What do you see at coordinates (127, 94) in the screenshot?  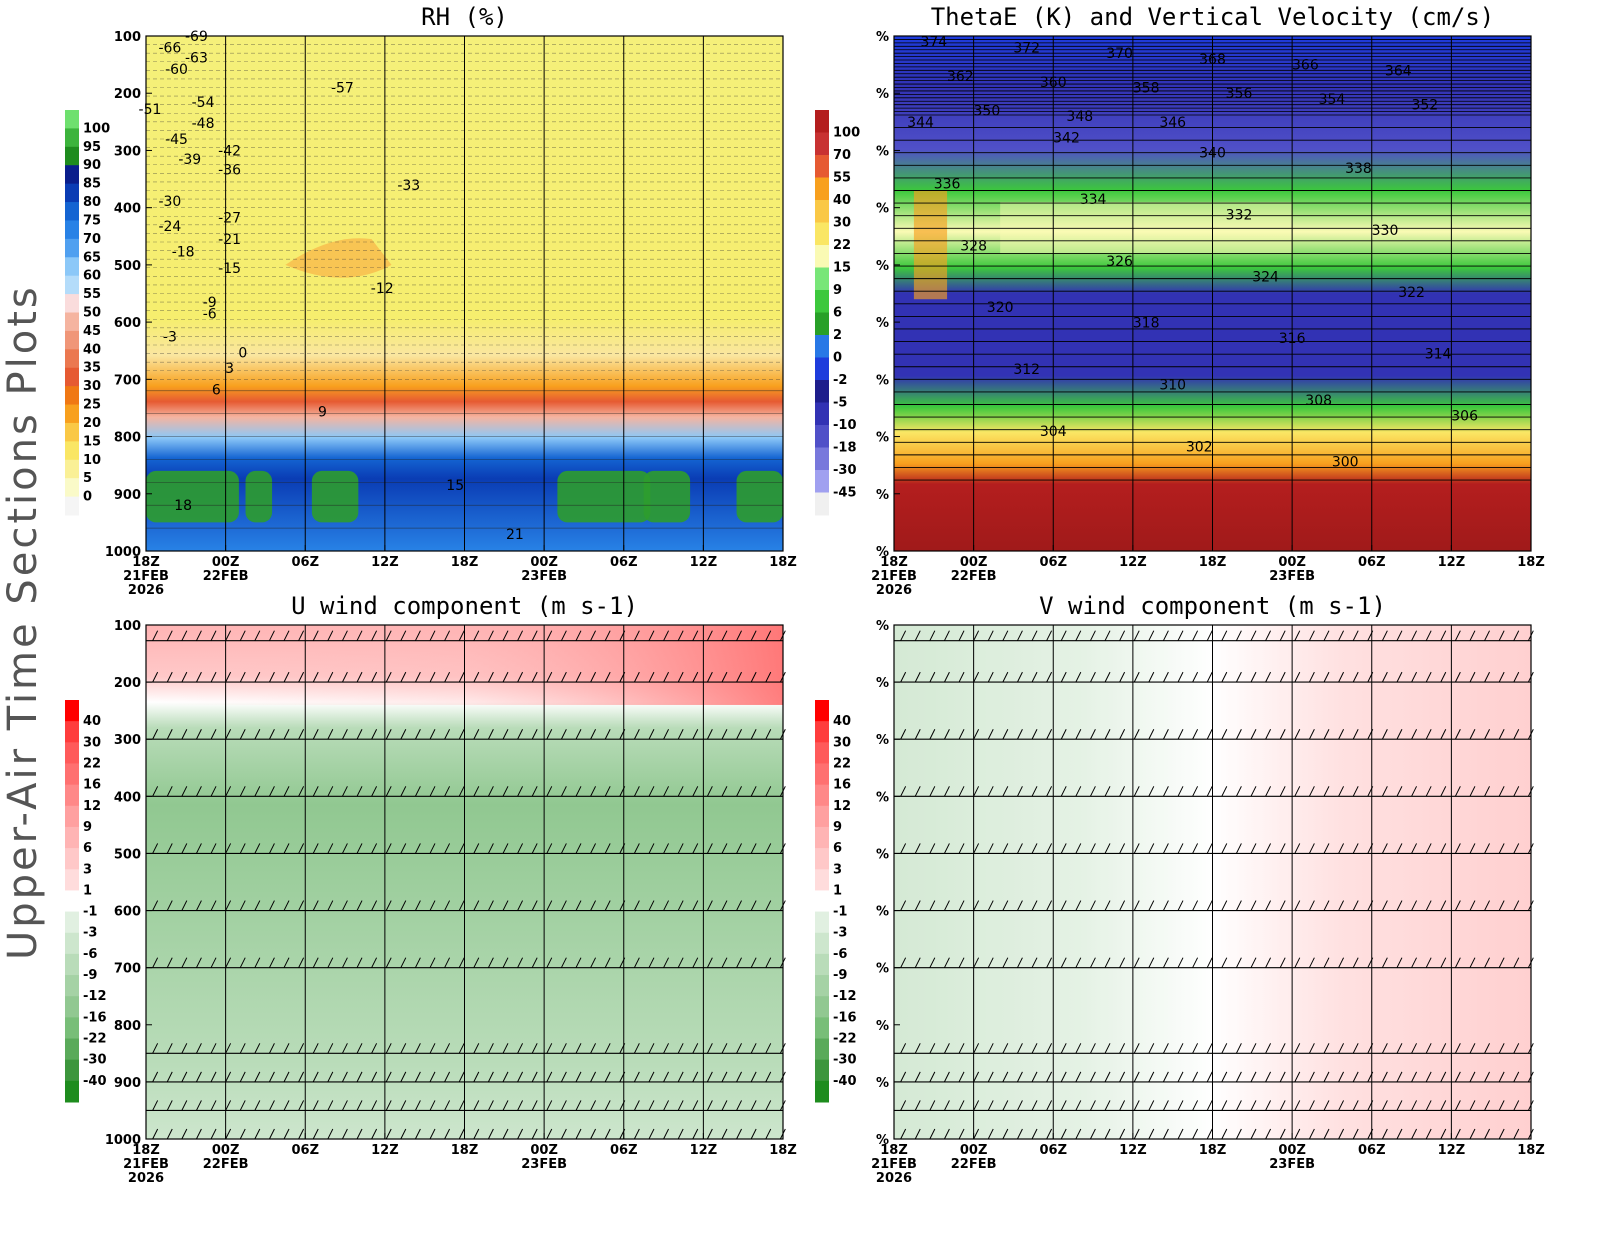 I see `rh-ytick-label: 200` at bounding box center [127, 94].